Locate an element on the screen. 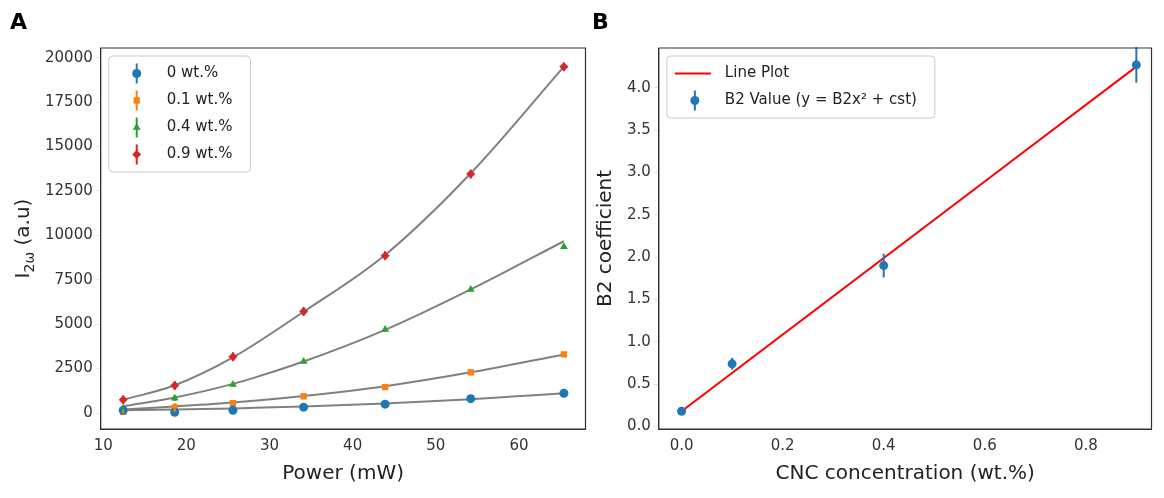 This screenshot has width=1164, height=498. y-tick-label: 5000 is located at coordinates (73, 323).